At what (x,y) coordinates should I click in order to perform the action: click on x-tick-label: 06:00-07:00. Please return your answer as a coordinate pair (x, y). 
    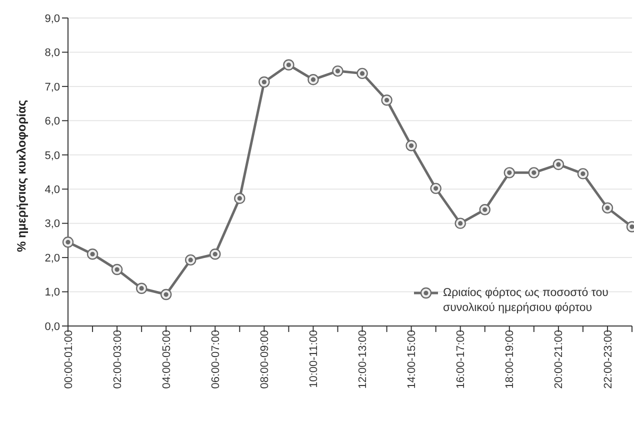
    Looking at the image, I should click on (216, 359).